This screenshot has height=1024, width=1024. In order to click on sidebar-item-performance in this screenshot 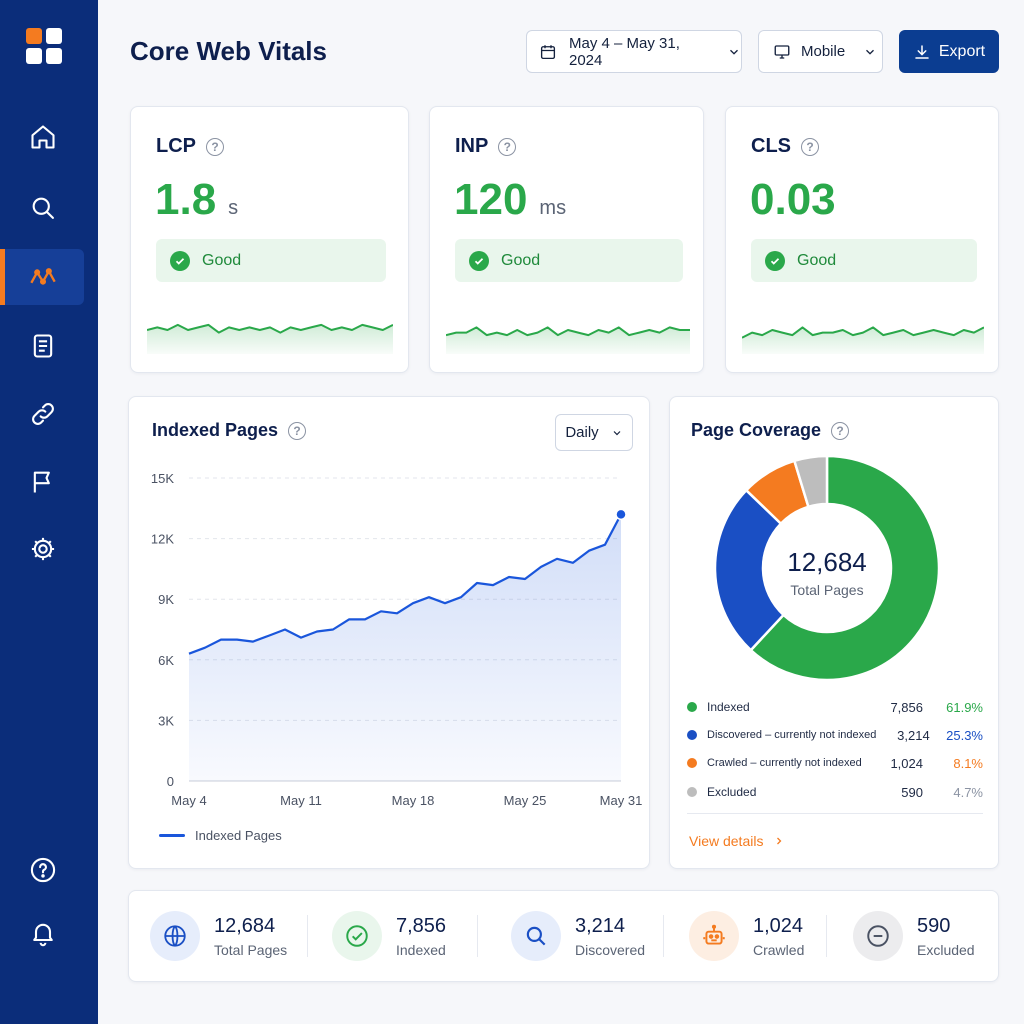, I will do `click(42, 277)`.